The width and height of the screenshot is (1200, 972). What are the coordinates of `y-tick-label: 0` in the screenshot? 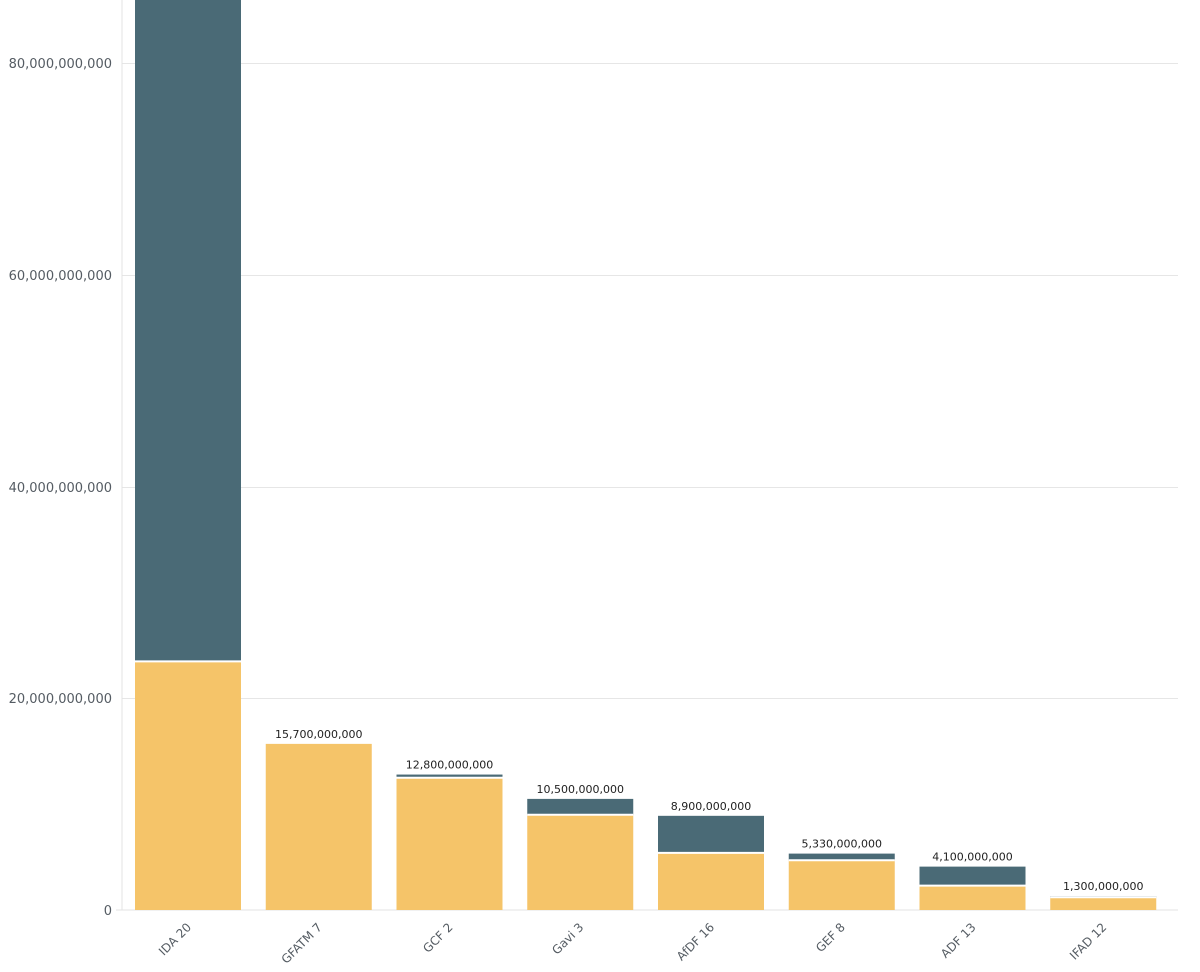 It's located at (108, 911).